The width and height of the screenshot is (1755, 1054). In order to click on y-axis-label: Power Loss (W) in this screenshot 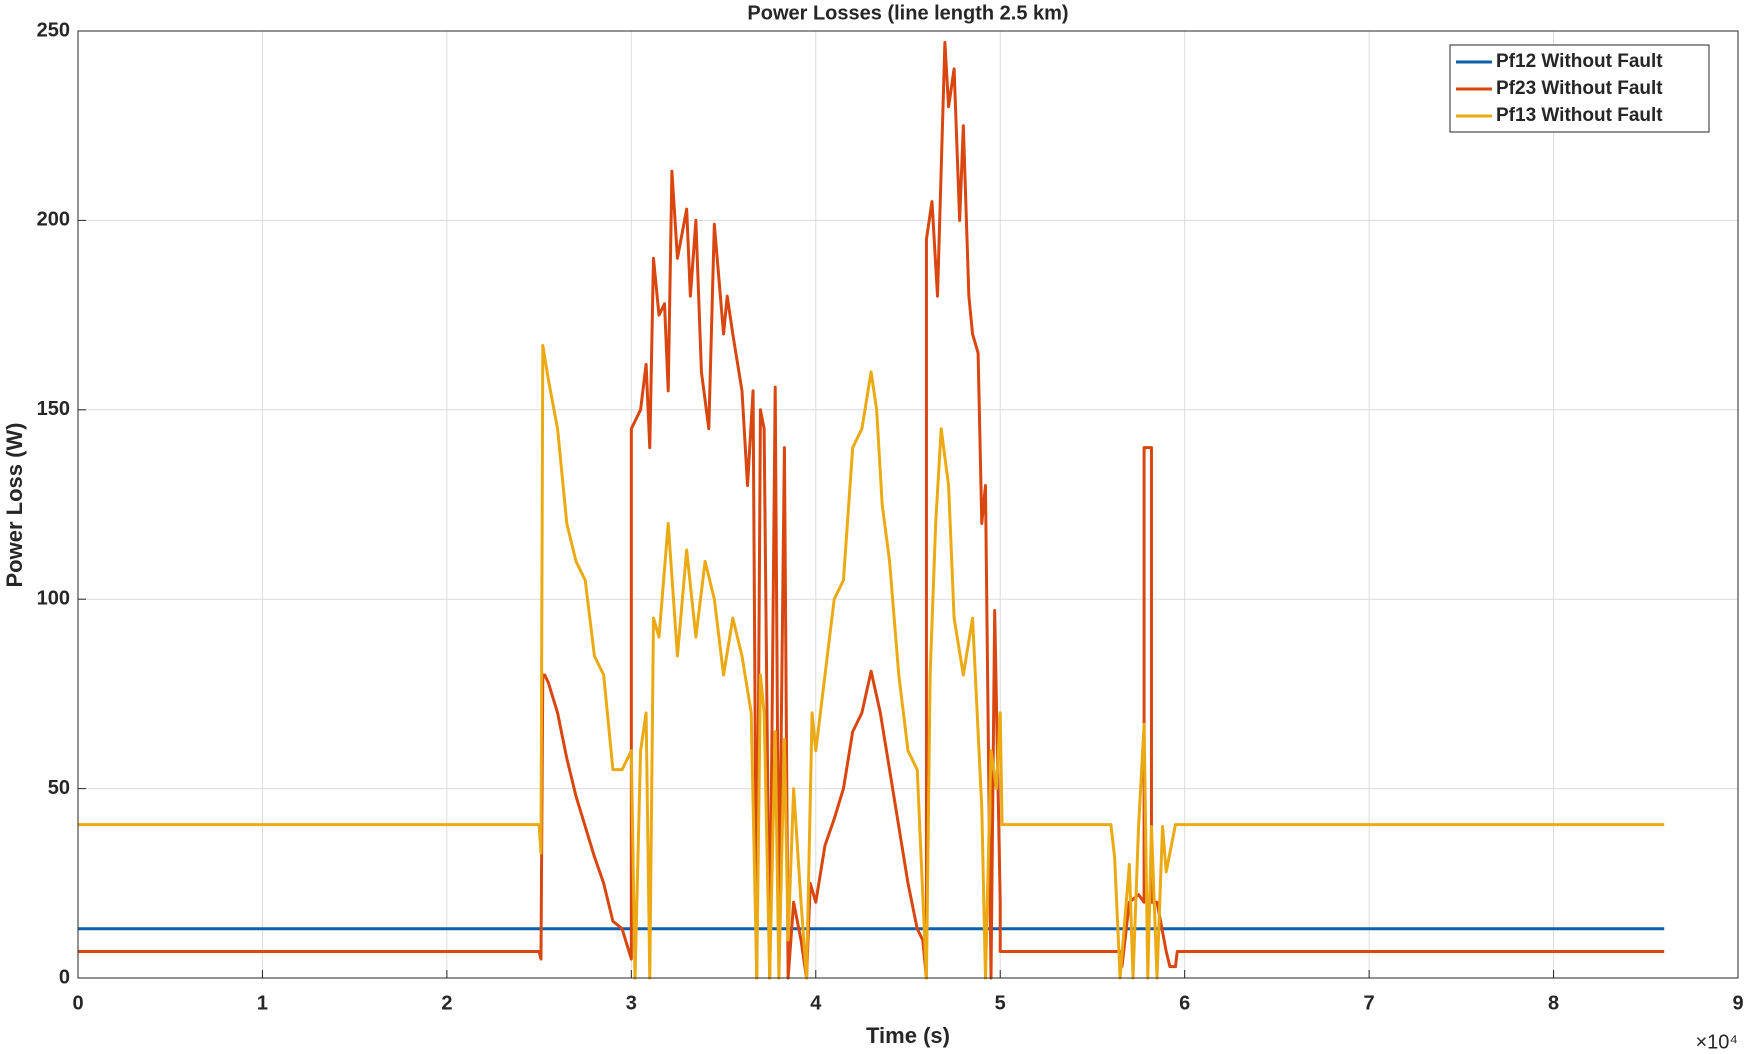, I will do `click(14, 504)`.